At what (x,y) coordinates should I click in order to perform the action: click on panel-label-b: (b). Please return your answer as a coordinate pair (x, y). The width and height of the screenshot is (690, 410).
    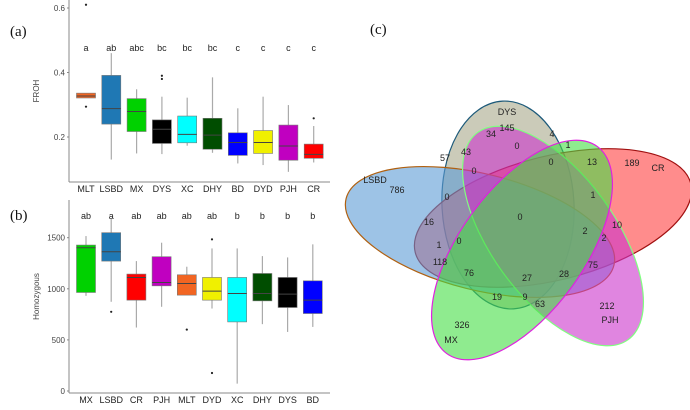
    Looking at the image, I should click on (19, 216).